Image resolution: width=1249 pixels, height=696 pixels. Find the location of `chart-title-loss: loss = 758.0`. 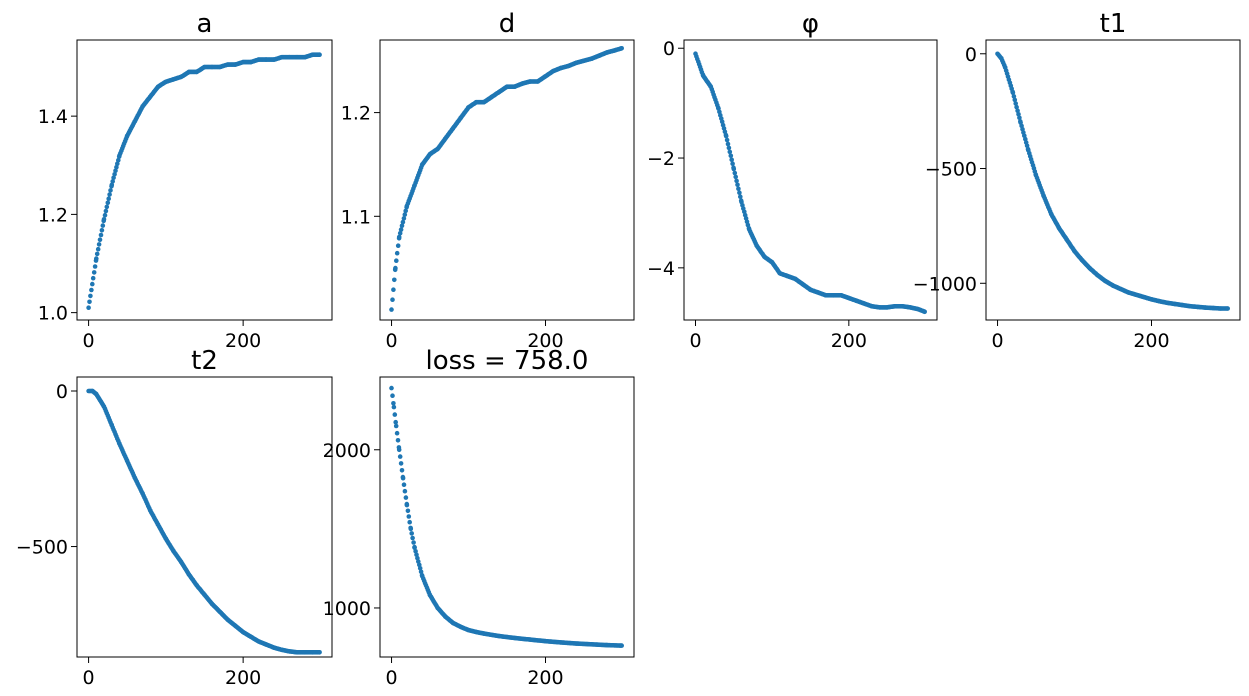

chart-title-loss: loss = 758.0 is located at coordinates (507, 361).